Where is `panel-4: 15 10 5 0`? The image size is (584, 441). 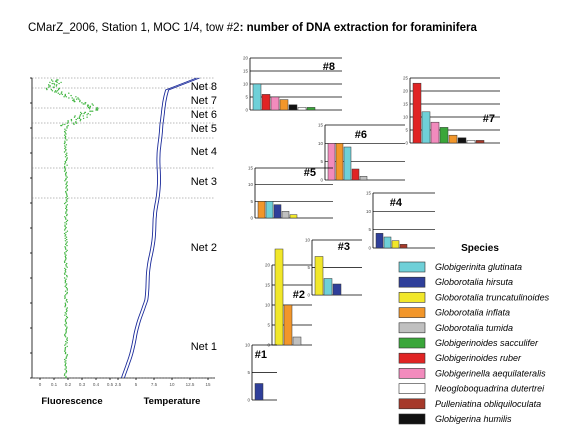 panel-4: 15 10 5 0 is located at coordinates (400, 221).